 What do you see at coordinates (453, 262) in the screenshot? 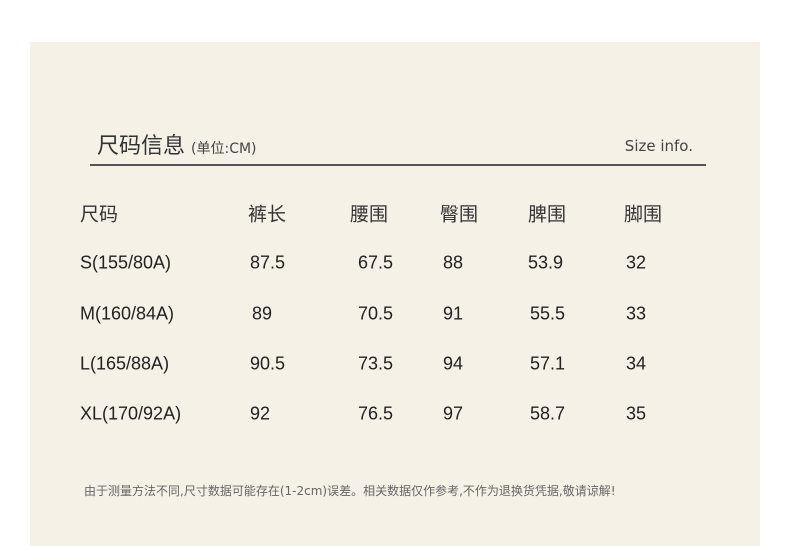
I see `table-cell: 88` at bounding box center [453, 262].